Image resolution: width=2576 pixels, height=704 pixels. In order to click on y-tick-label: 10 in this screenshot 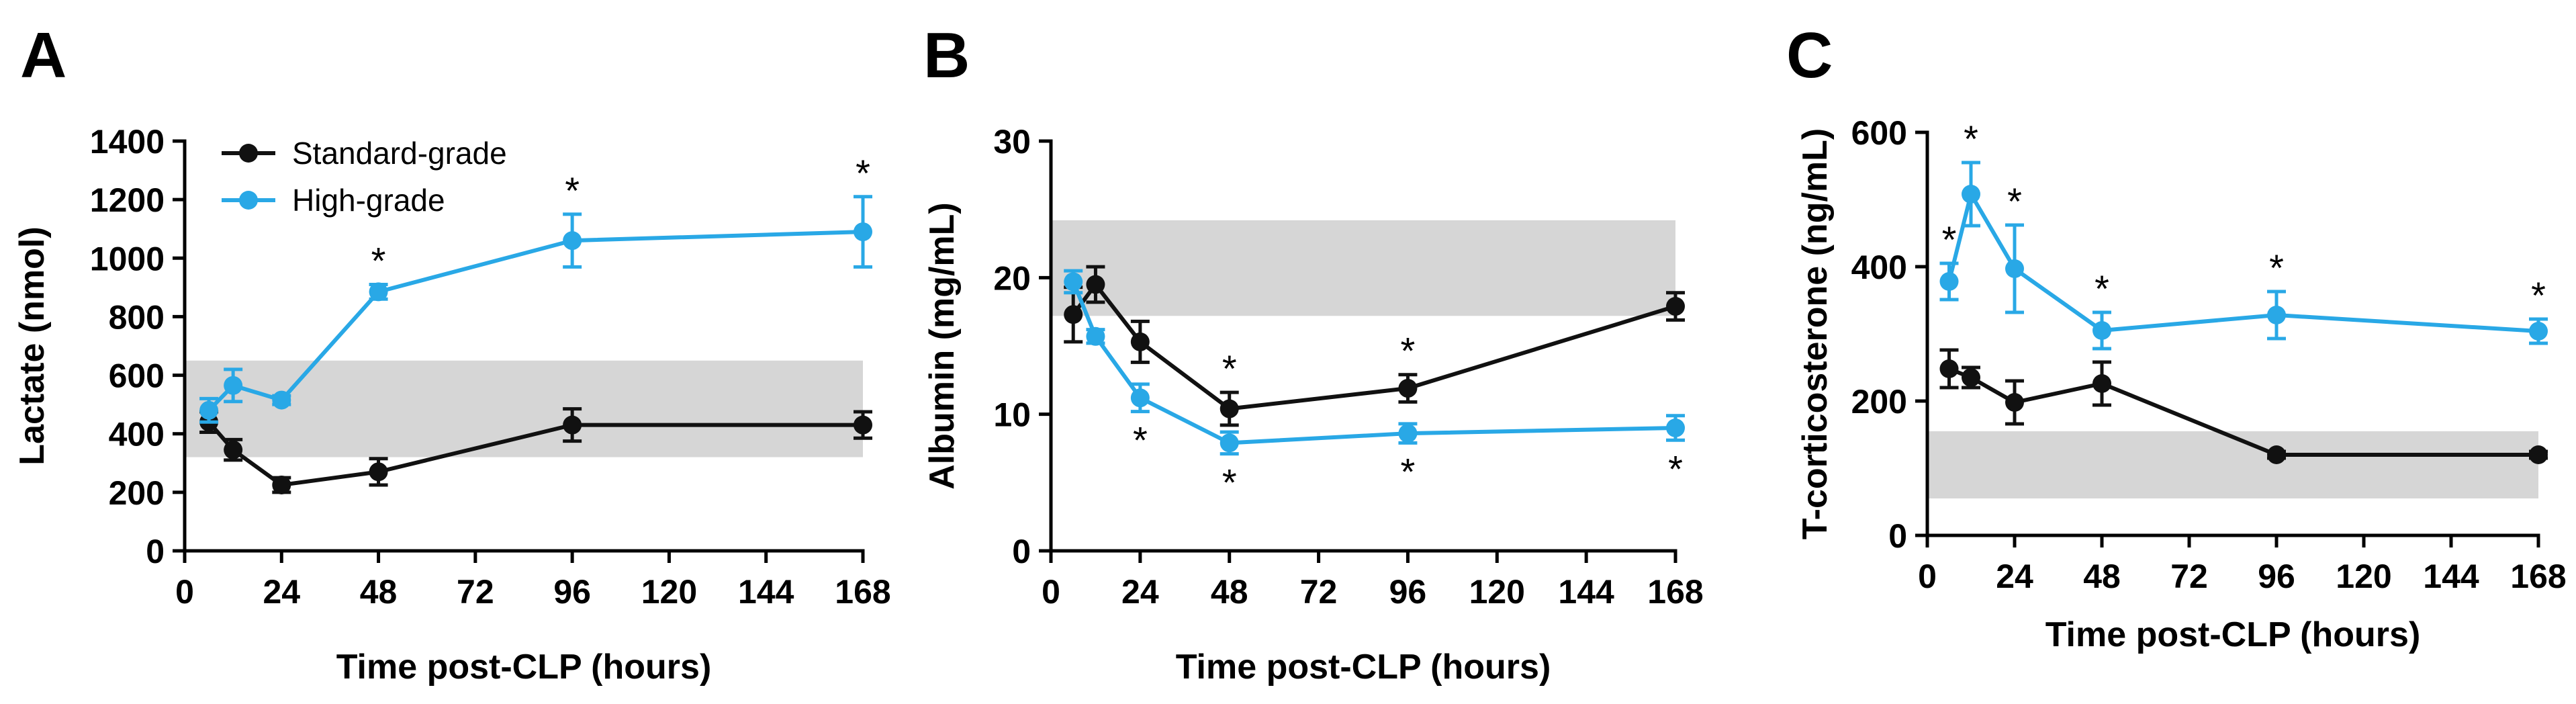, I will do `click(1012, 415)`.